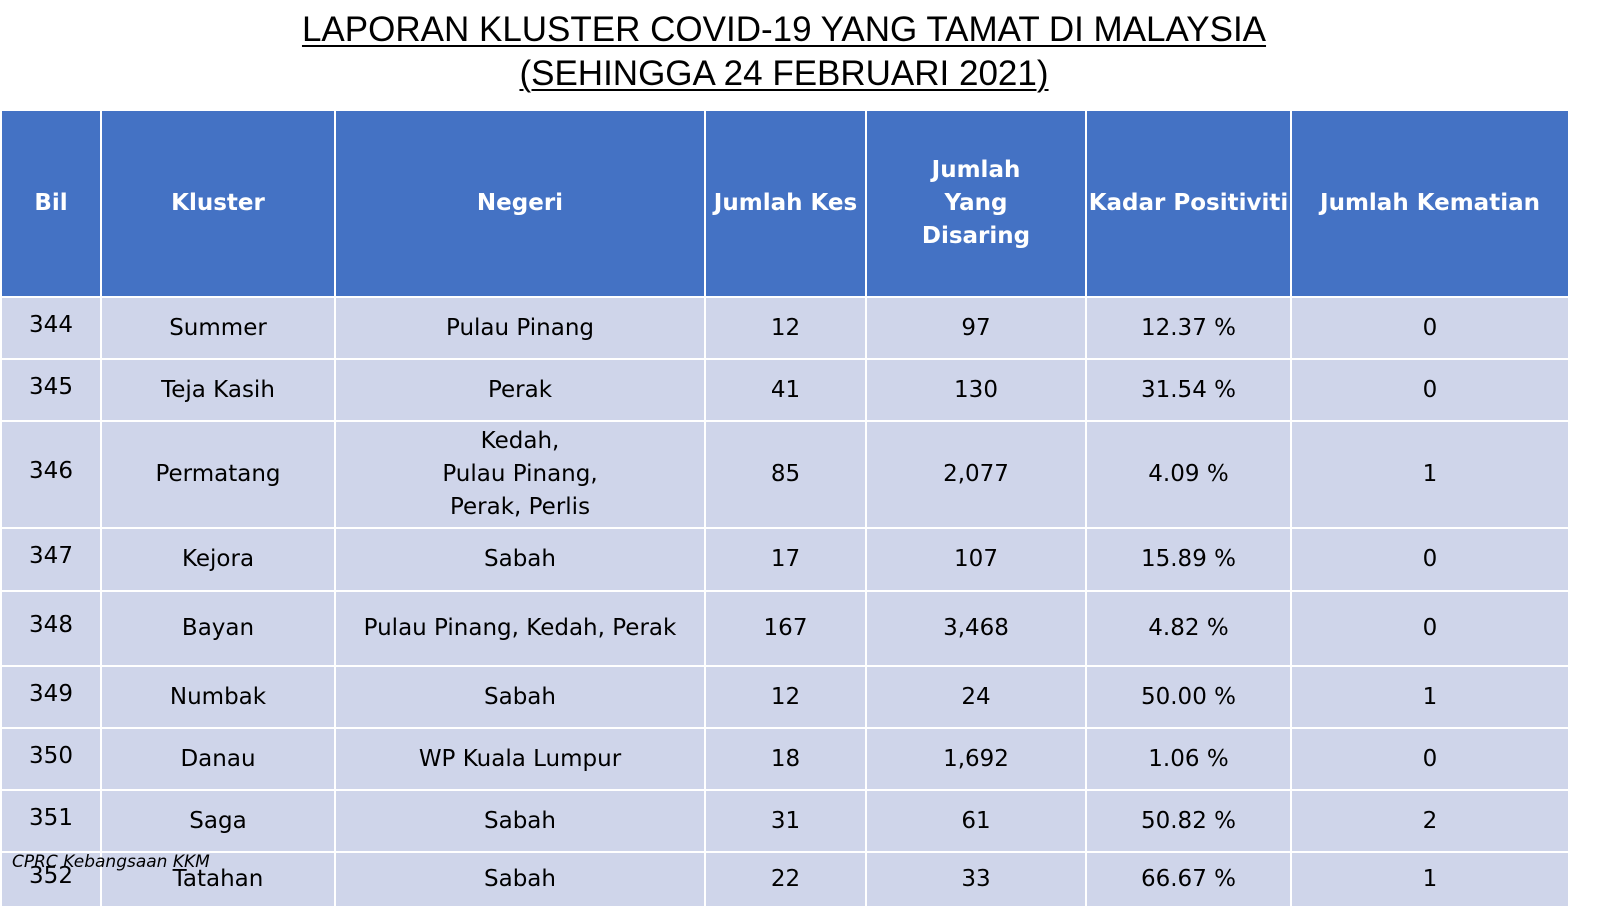  I want to click on cell-bil: 348, so click(51, 628).